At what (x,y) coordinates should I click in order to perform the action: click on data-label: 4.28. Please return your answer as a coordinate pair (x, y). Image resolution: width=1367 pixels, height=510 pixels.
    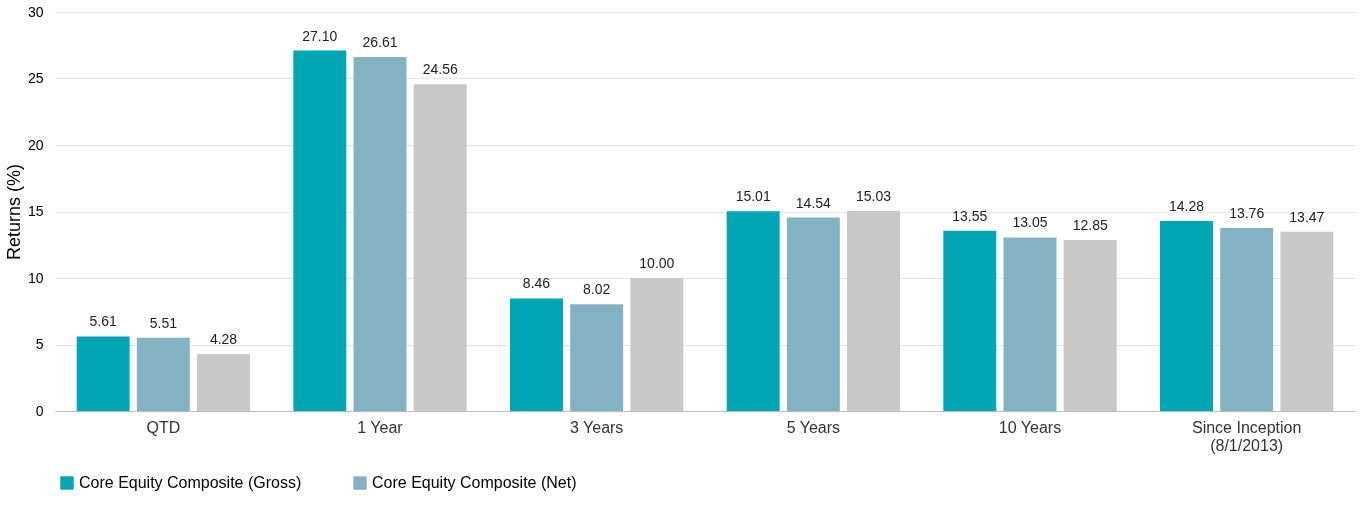
    Looking at the image, I should click on (223, 339).